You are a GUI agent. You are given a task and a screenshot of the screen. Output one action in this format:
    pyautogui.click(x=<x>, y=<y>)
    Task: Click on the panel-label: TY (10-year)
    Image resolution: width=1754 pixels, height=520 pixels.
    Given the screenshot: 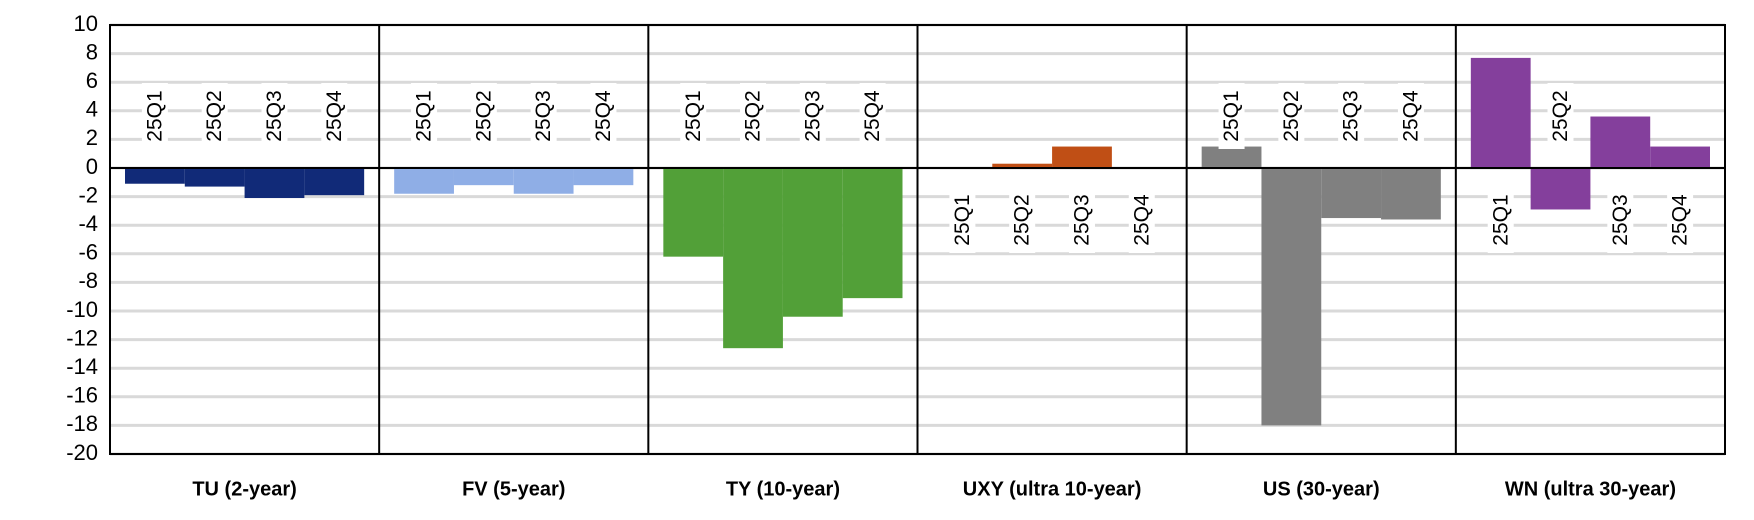 What is the action you would take?
    pyautogui.click(x=783, y=489)
    